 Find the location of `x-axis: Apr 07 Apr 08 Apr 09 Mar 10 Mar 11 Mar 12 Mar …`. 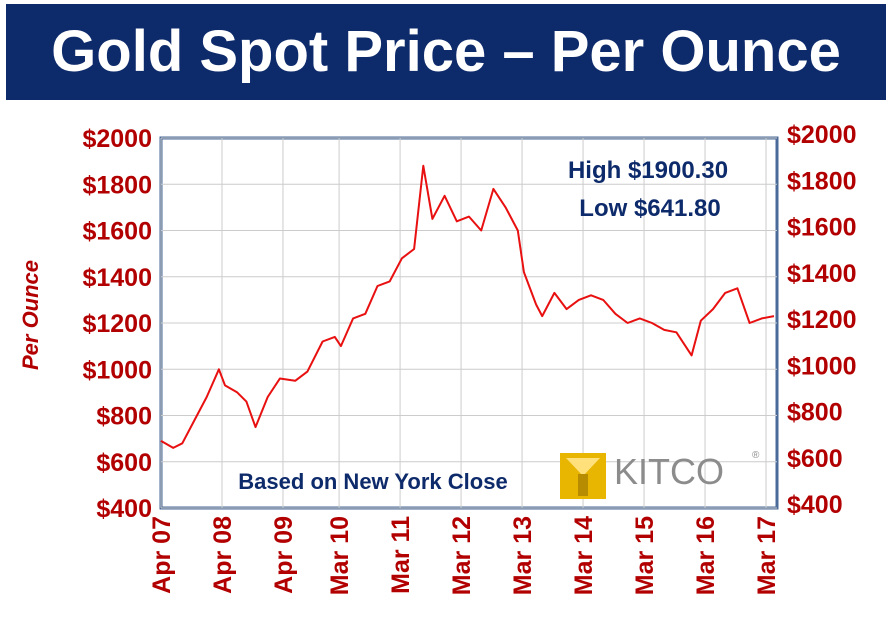

x-axis: Apr 07 Apr 08 Apr 09 Mar 10 Mar 11 Mar 12 Mar … is located at coordinates (464, 555).